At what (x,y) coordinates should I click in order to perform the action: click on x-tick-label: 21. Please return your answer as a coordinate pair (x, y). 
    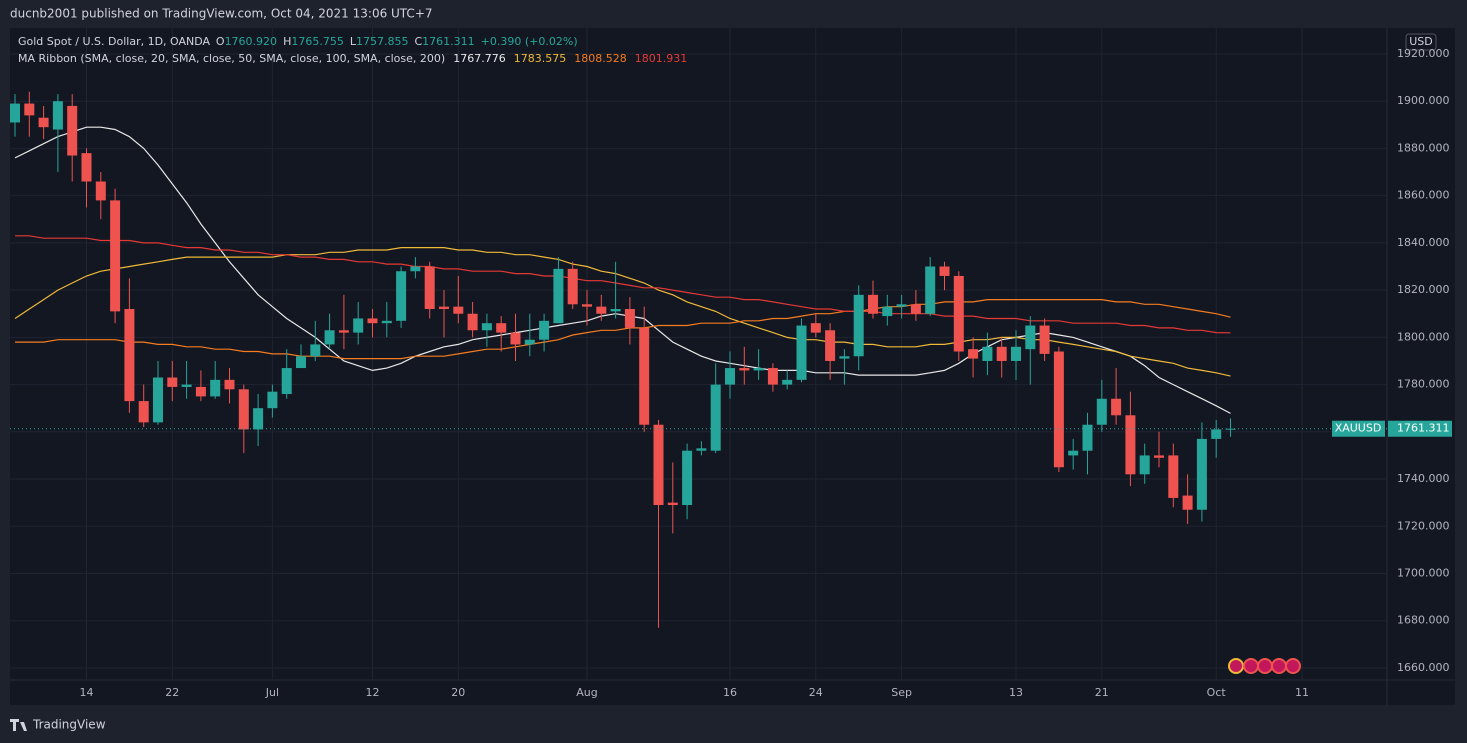
    Looking at the image, I should click on (1102, 692).